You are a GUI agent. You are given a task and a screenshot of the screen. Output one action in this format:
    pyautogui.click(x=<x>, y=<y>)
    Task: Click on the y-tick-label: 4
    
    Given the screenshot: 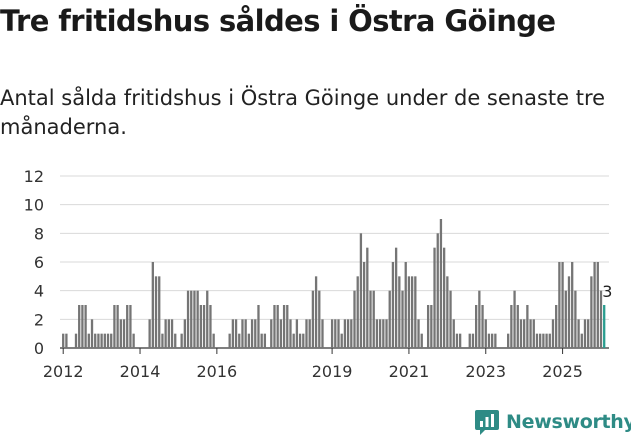 What is the action you would take?
    pyautogui.click(x=39, y=291)
    